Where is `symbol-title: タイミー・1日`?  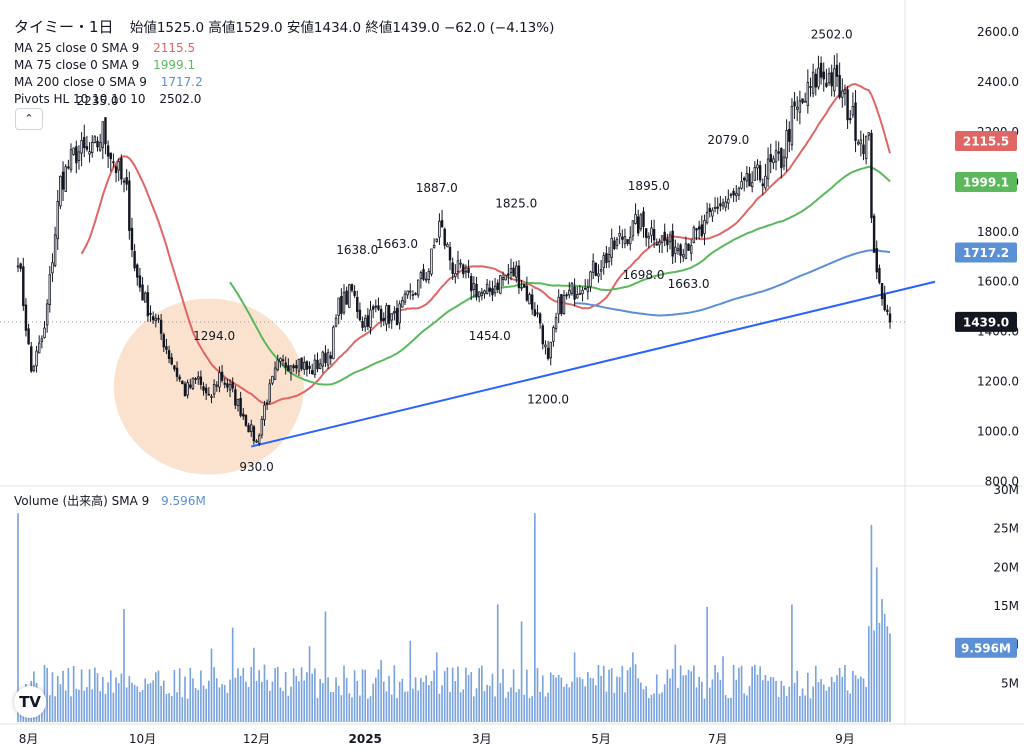
symbol-title: タイミー・1日 is located at coordinates (64, 27).